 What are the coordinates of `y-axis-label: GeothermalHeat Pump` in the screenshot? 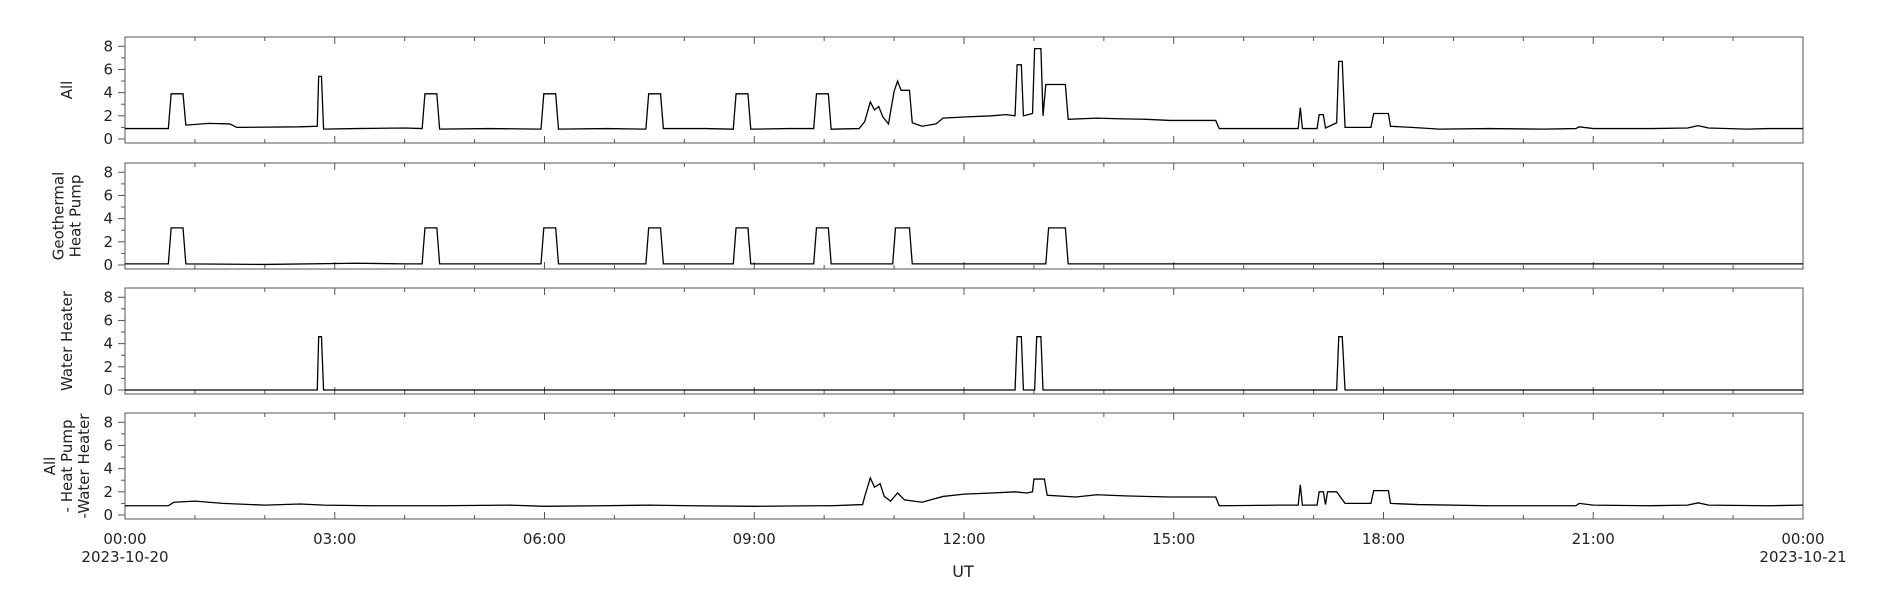 It's located at (67, 216).